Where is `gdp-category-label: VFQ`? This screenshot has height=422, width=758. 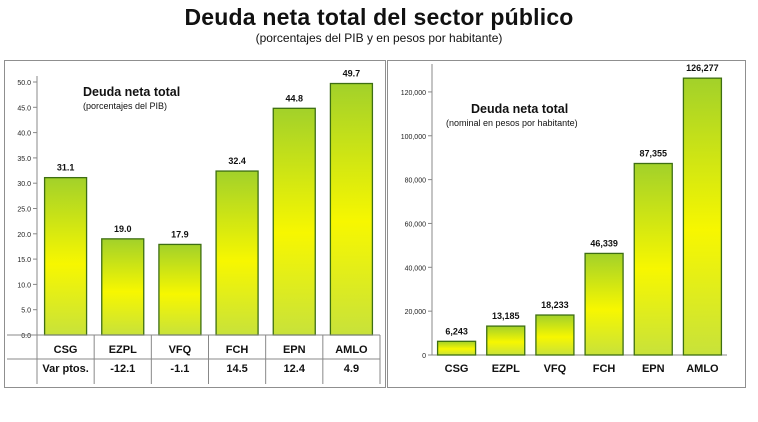 gdp-category-label: VFQ is located at coordinates (180, 350).